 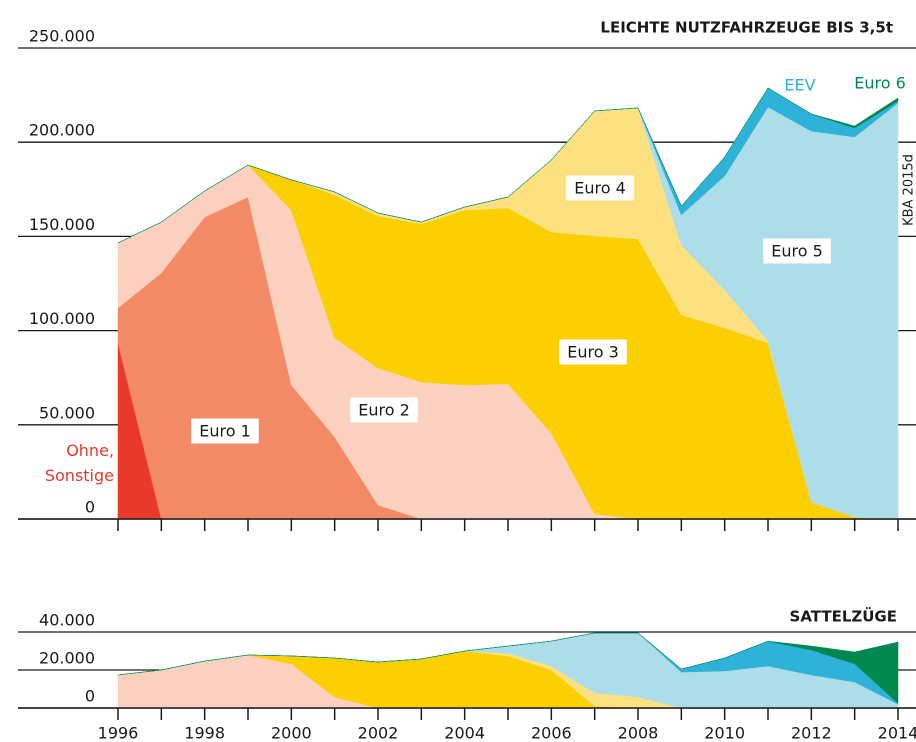 I want to click on y-tick-label: 20.000, so click(x=67, y=658).